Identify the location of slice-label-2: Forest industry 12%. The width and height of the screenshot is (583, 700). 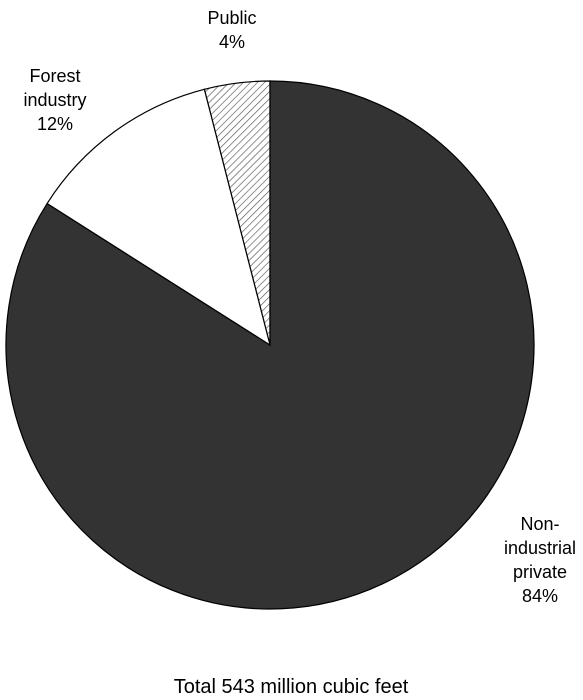
(54, 100).